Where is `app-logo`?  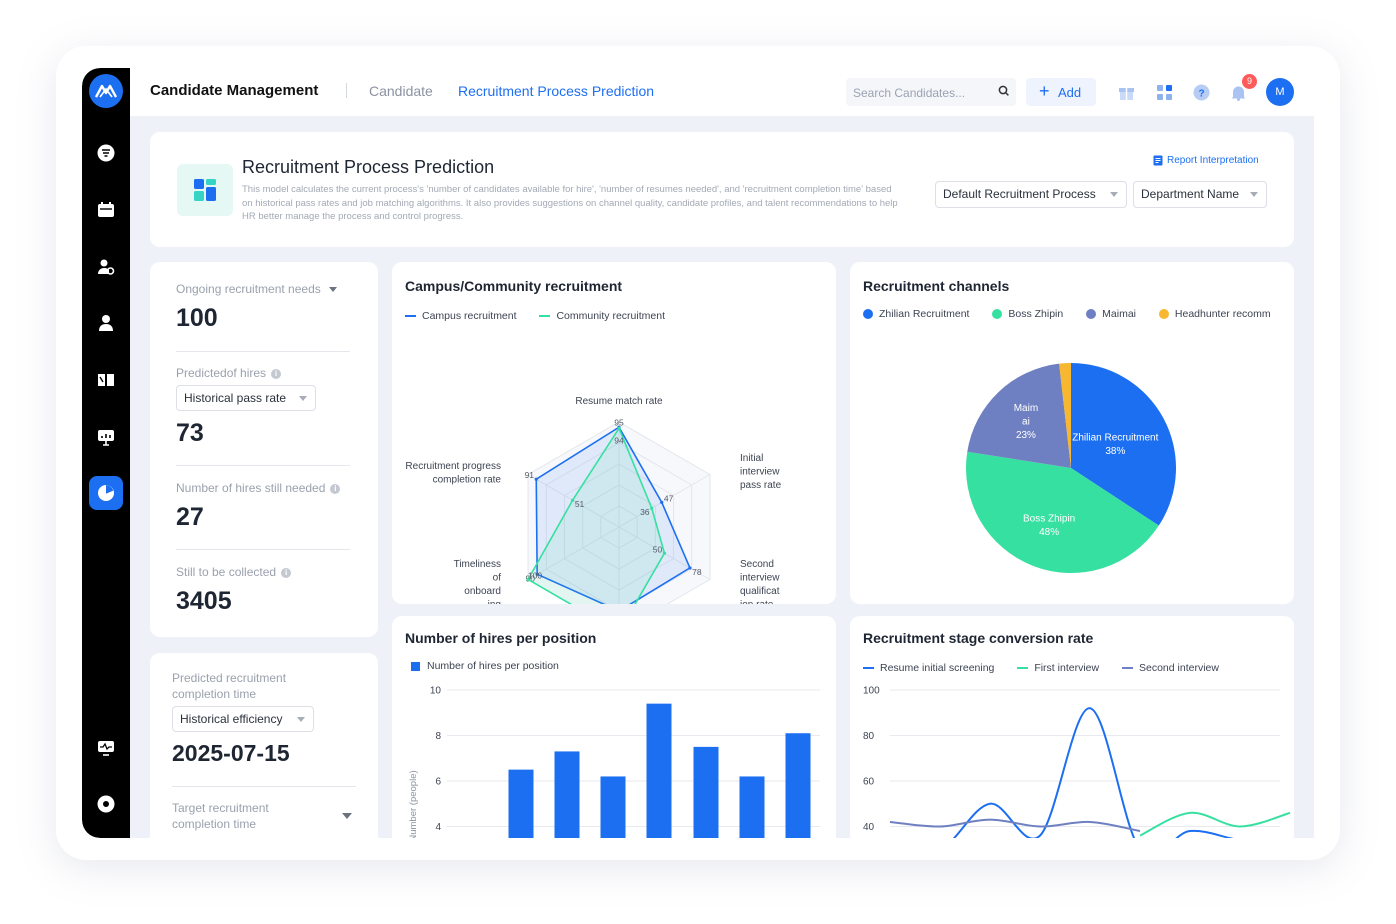 app-logo is located at coordinates (106, 91).